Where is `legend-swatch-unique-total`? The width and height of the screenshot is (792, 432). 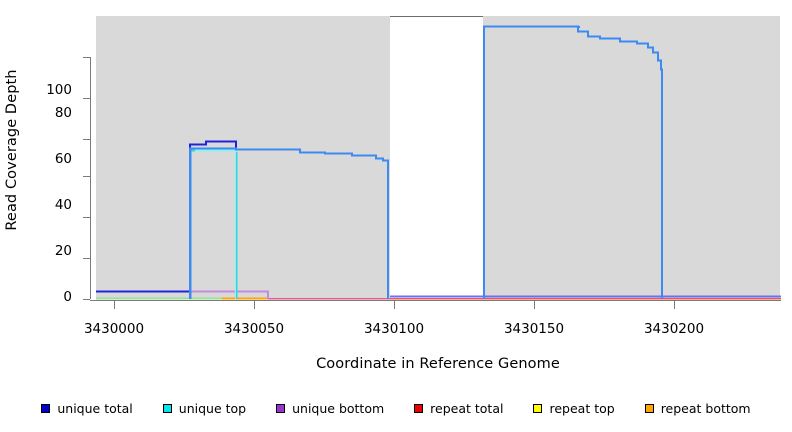 legend-swatch-unique-total is located at coordinates (46, 408).